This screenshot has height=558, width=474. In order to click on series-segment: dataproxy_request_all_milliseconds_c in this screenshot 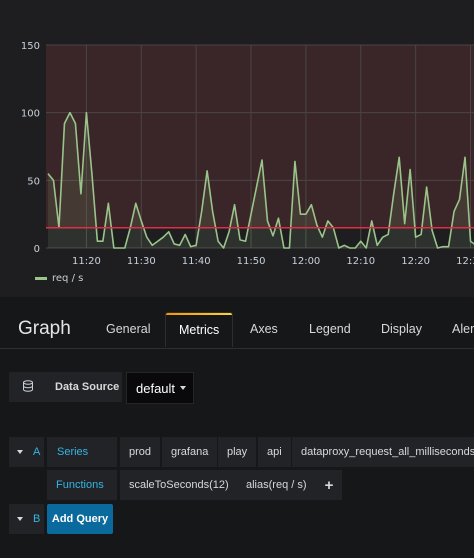, I will do `click(383, 452)`.